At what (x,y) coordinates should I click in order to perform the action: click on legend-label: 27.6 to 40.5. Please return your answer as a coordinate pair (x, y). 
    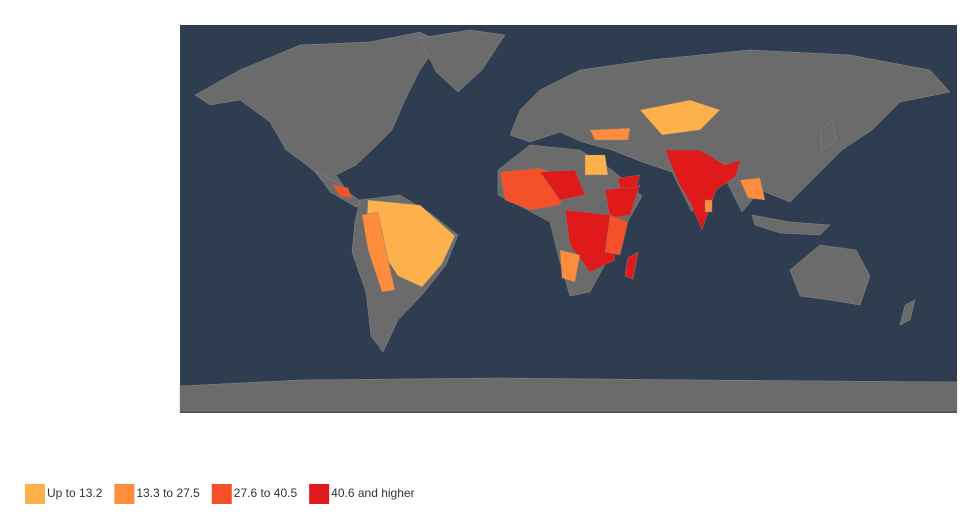
    Looking at the image, I should click on (266, 493).